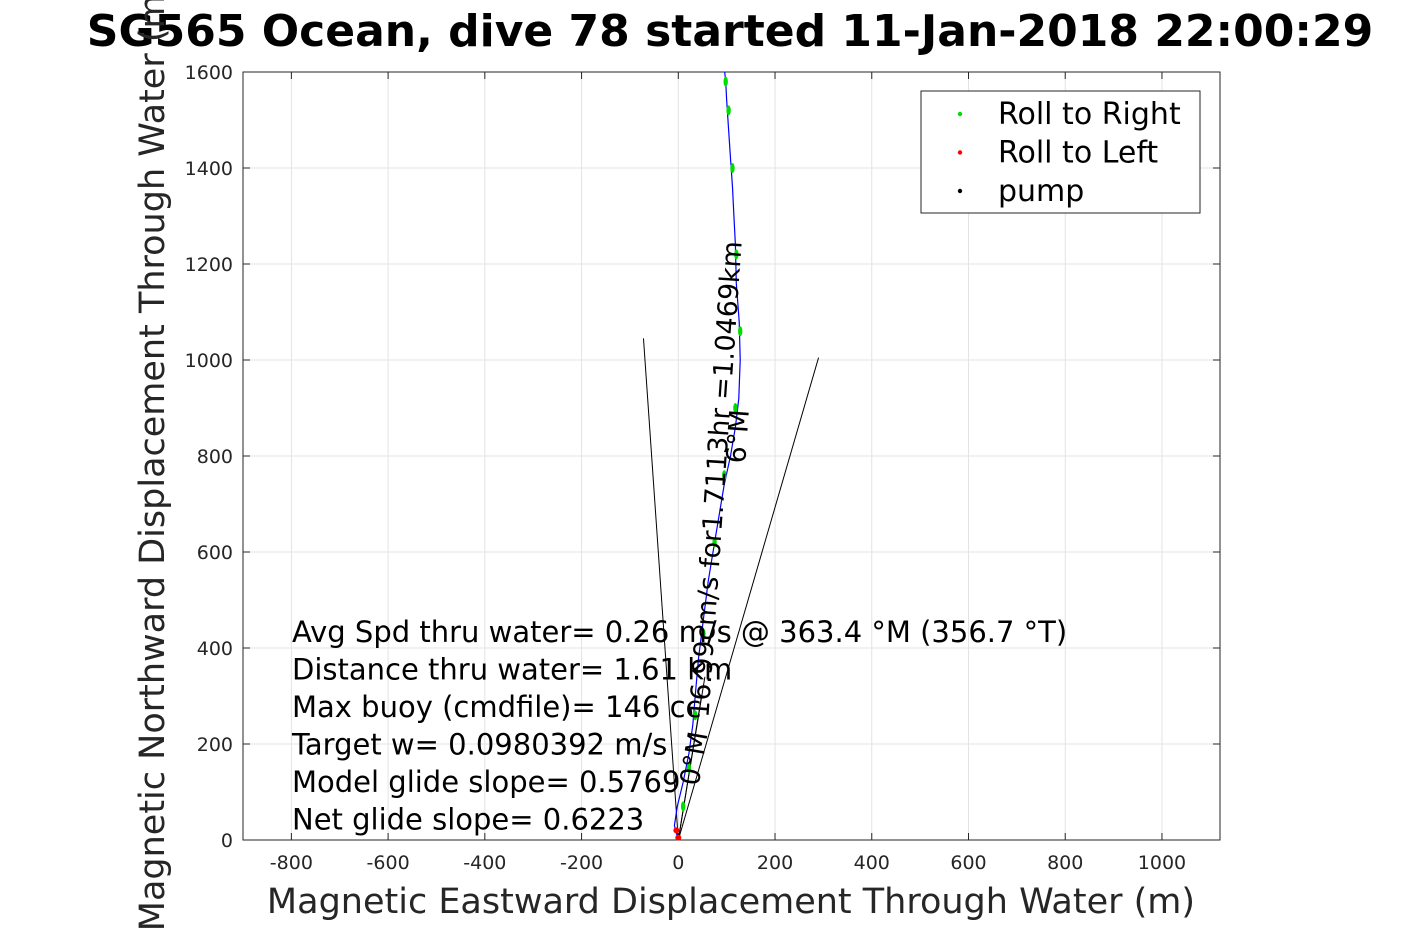 Image resolution: width=1417 pixels, height=945 pixels. Describe the element at coordinates (486, 782) in the screenshot. I see `annotation-line: Model glide slope= 0.5769` at that location.